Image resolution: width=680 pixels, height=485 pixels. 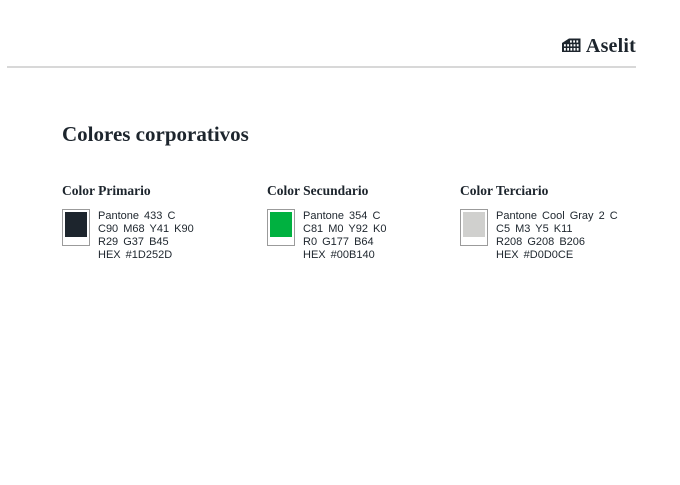 What do you see at coordinates (342, 216) in the screenshot?
I see `spec-pantone: Pantone 354 C` at bounding box center [342, 216].